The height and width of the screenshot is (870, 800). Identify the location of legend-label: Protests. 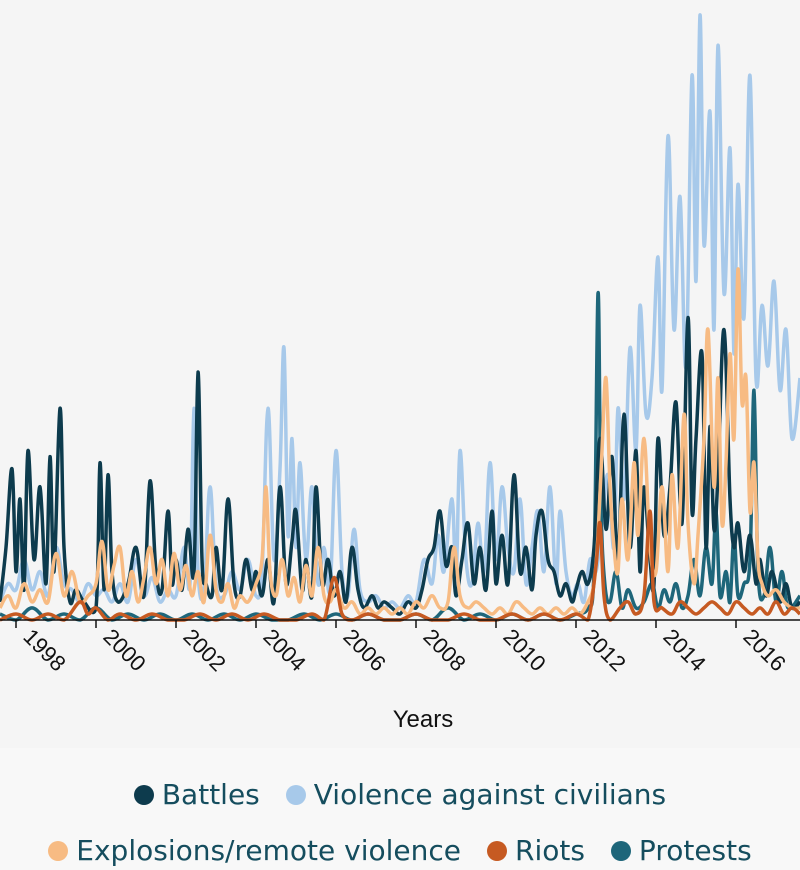
(695, 850).